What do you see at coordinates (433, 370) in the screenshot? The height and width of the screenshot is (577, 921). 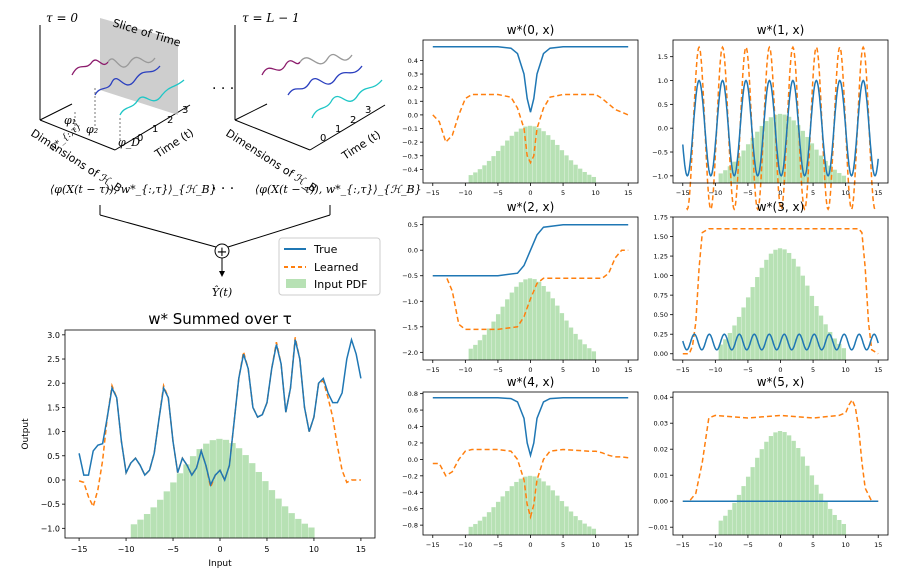 I see `w2-xtick-label: −15` at bounding box center [433, 370].